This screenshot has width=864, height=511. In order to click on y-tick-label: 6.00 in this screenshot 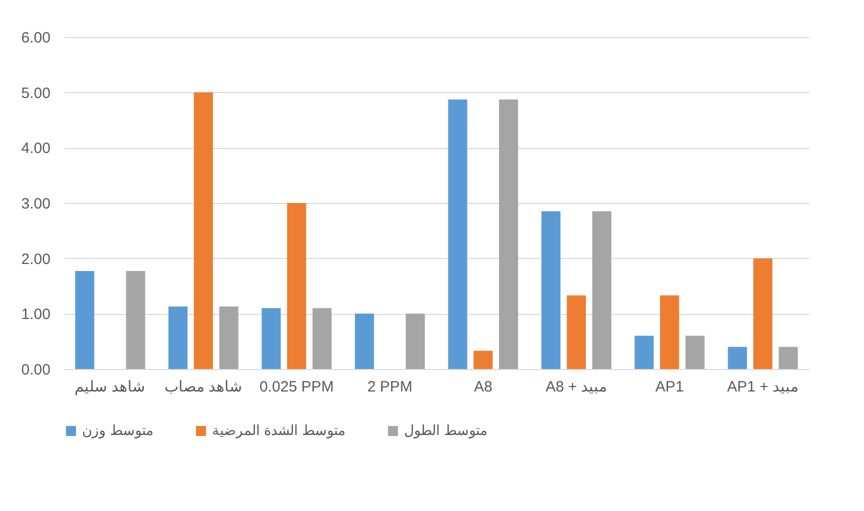, I will do `click(35, 38)`.